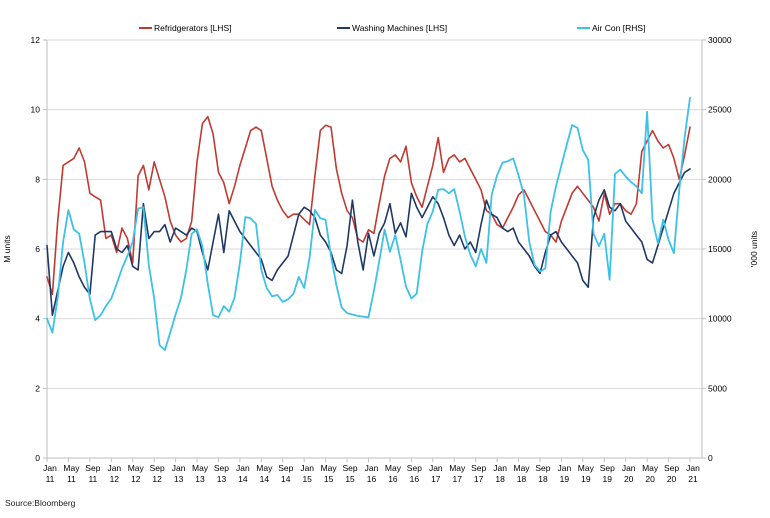 The height and width of the screenshot is (518, 770). Describe the element at coordinates (36, 110) in the screenshot. I see `left-axis-tick-label: 10` at that location.